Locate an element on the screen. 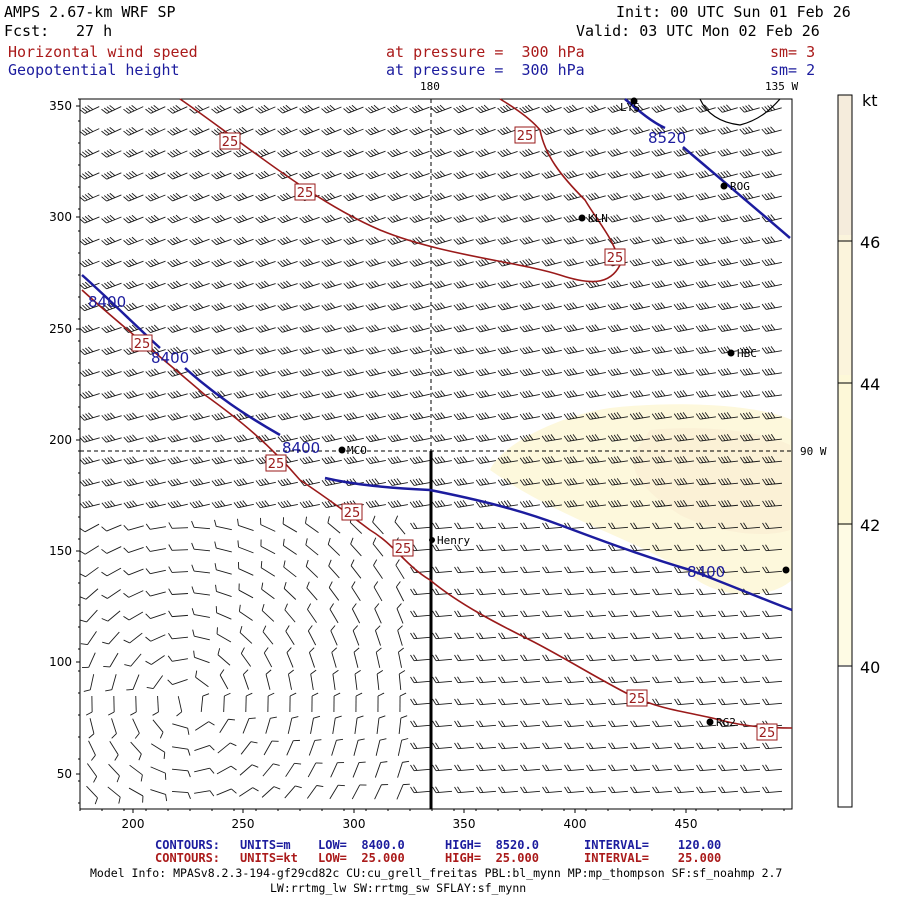  y-tick-label: 350 is located at coordinates (60, 106).